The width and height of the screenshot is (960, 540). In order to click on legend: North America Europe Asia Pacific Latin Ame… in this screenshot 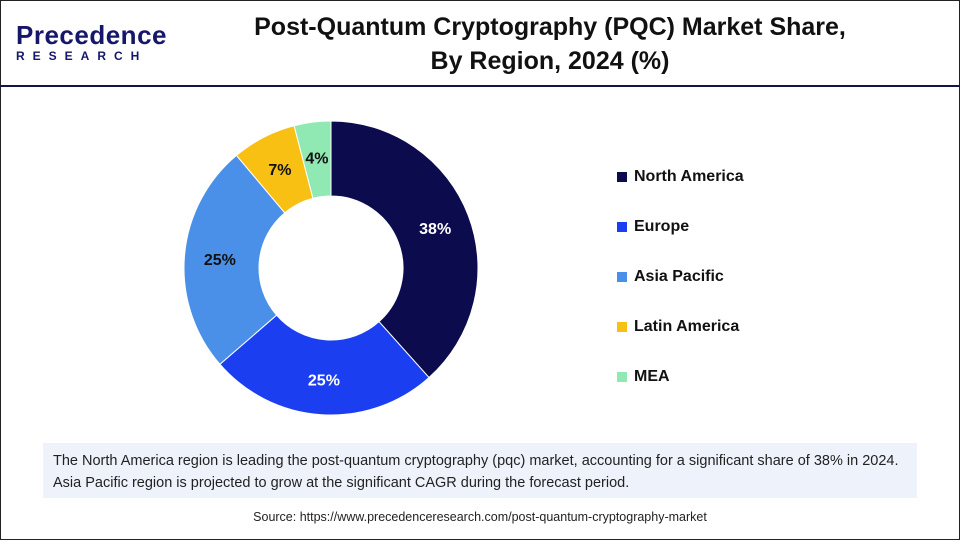, I will do `click(680, 277)`.